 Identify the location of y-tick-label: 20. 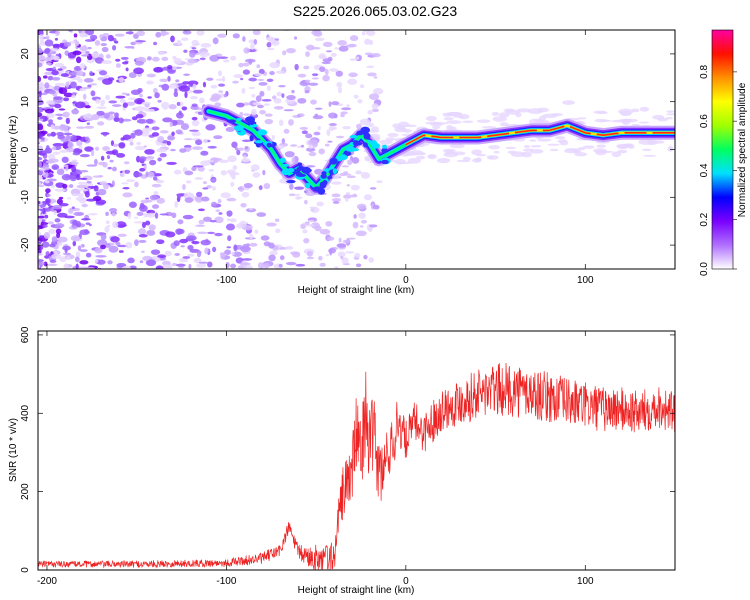
(25, 54).